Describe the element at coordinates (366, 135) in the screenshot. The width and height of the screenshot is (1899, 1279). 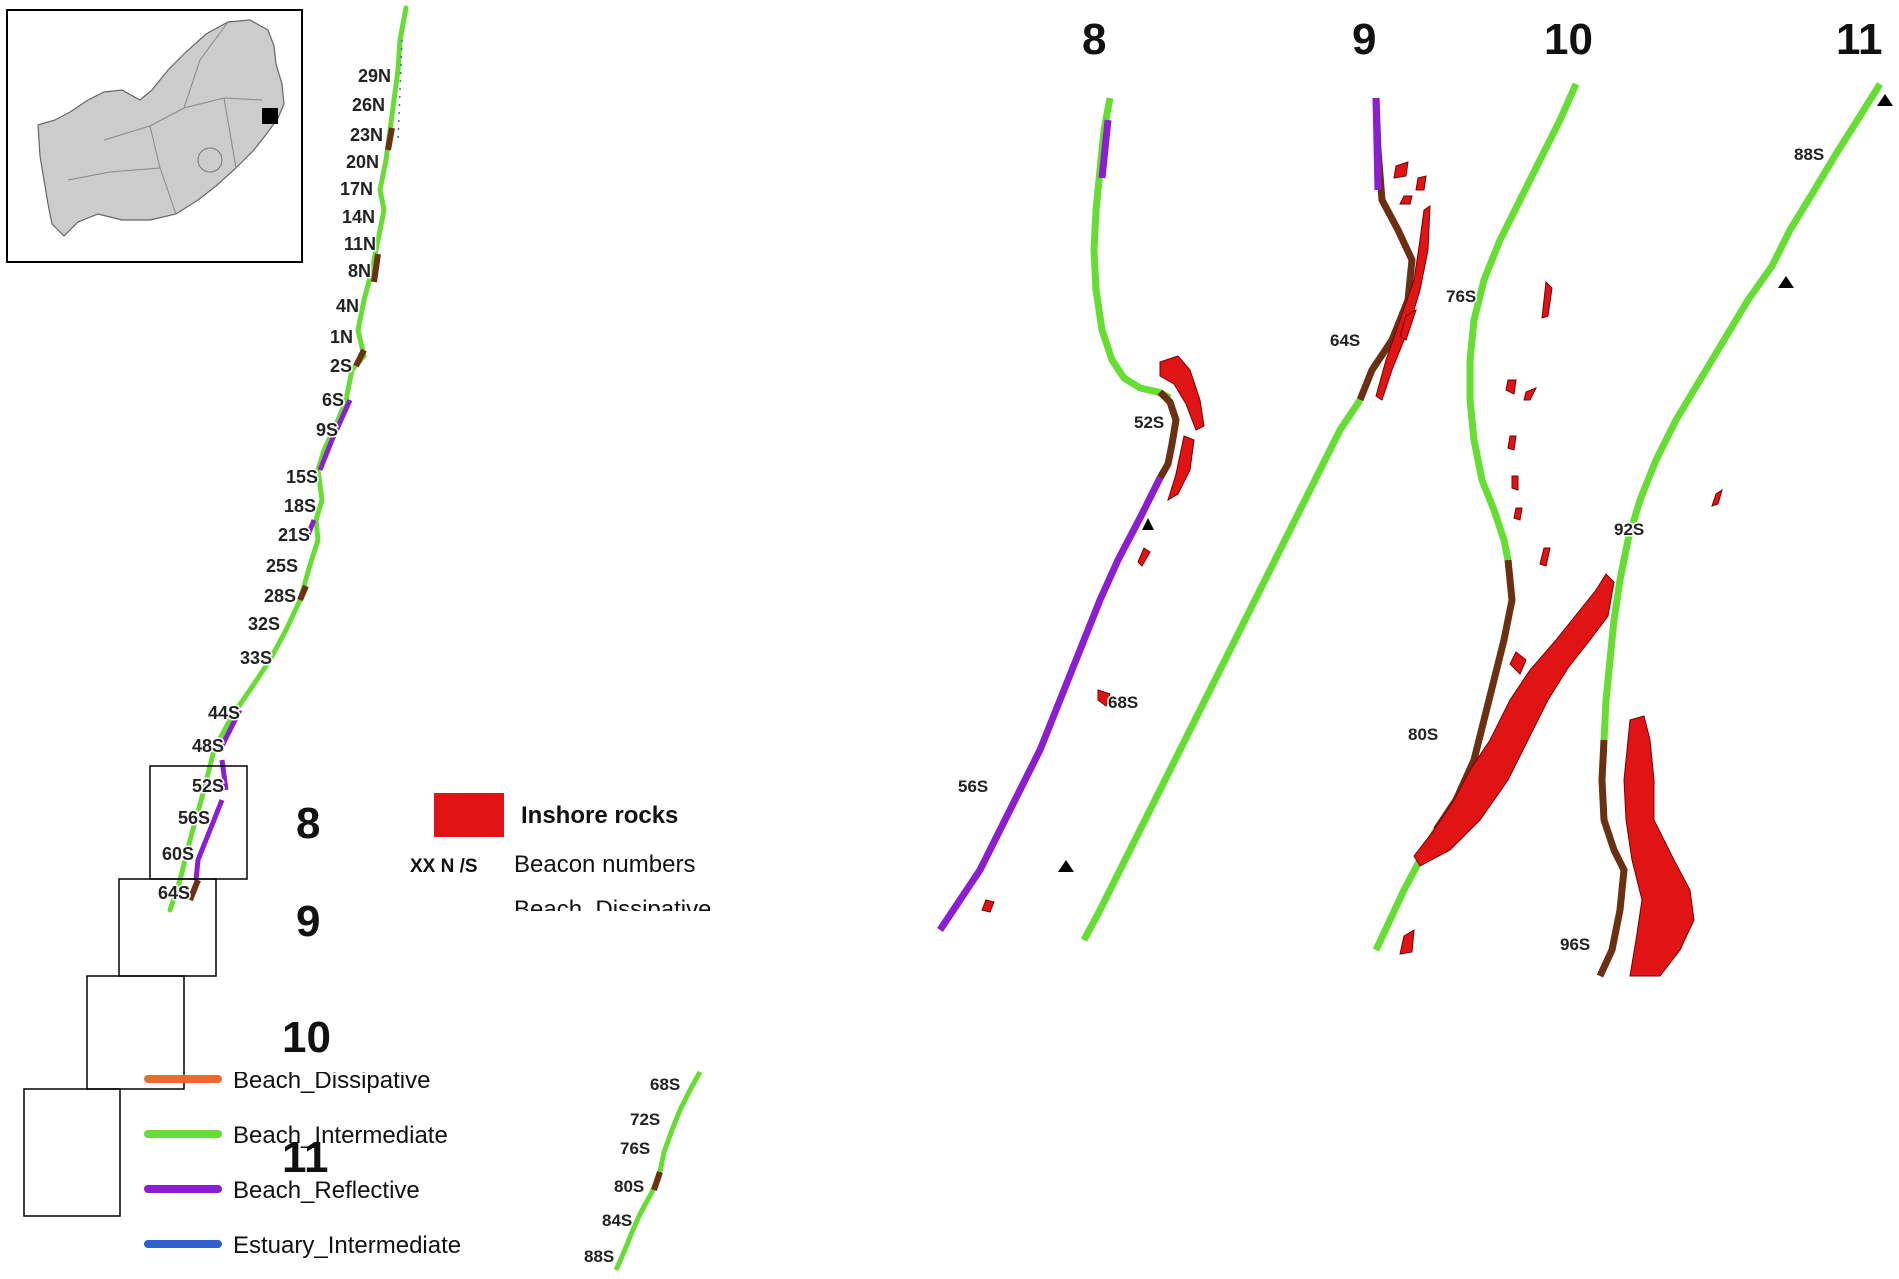
I see `beacon-label: 23N` at that location.